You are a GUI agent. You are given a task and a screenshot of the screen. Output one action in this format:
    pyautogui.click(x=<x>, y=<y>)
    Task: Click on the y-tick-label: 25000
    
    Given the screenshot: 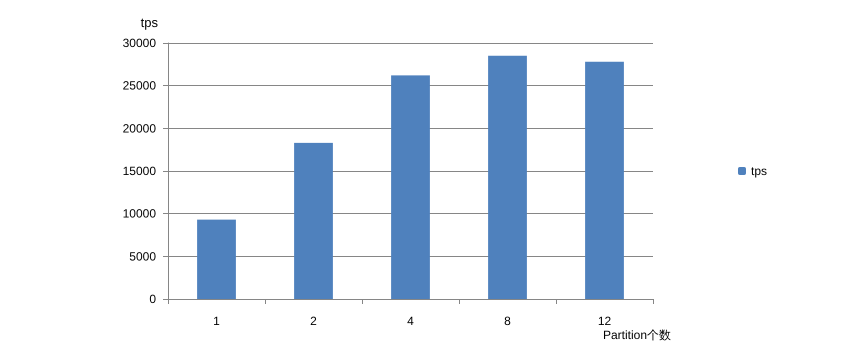 What is the action you would take?
    pyautogui.click(x=139, y=85)
    